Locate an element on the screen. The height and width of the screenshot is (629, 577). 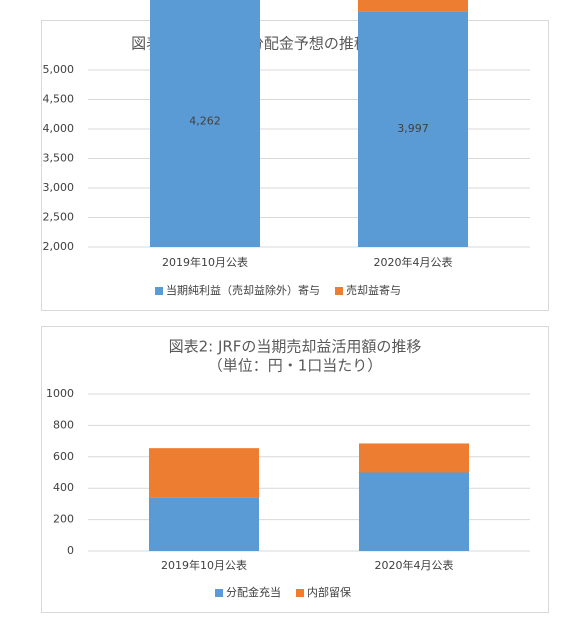
chart-title: （単位：円・1口当たり） is located at coordinates (295, 366).